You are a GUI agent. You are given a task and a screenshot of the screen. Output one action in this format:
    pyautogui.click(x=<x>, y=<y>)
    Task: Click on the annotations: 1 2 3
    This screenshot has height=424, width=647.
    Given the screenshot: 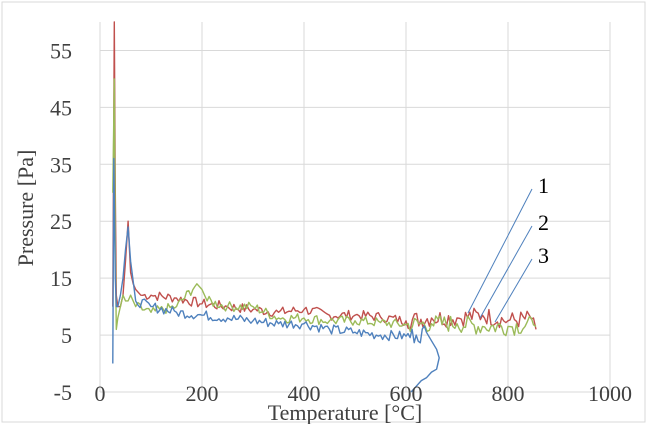 What is the action you would take?
    pyautogui.click(x=508, y=248)
    